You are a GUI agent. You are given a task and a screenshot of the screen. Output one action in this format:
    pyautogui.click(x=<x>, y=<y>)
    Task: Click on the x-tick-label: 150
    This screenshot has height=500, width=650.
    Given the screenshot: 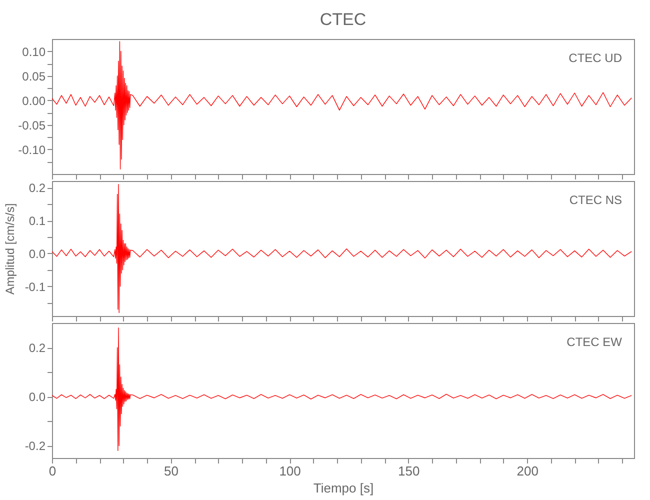 What is the action you would take?
    pyautogui.click(x=409, y=471)
    